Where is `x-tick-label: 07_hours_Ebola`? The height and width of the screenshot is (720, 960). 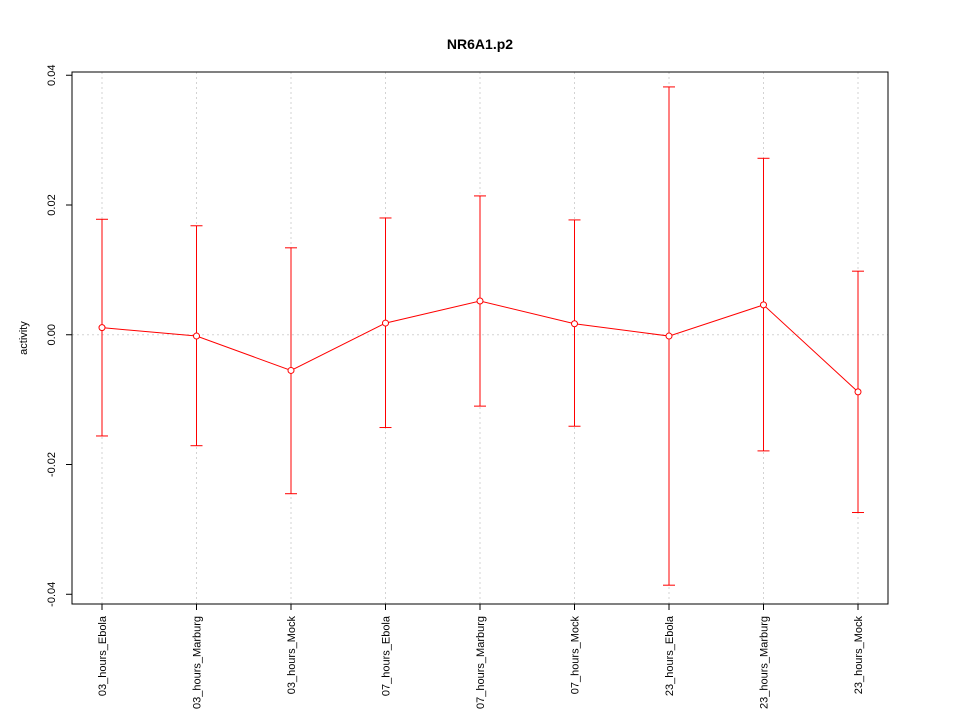
x-tick-label: 07_hours_Ebola is located at coordinates (387, 655).